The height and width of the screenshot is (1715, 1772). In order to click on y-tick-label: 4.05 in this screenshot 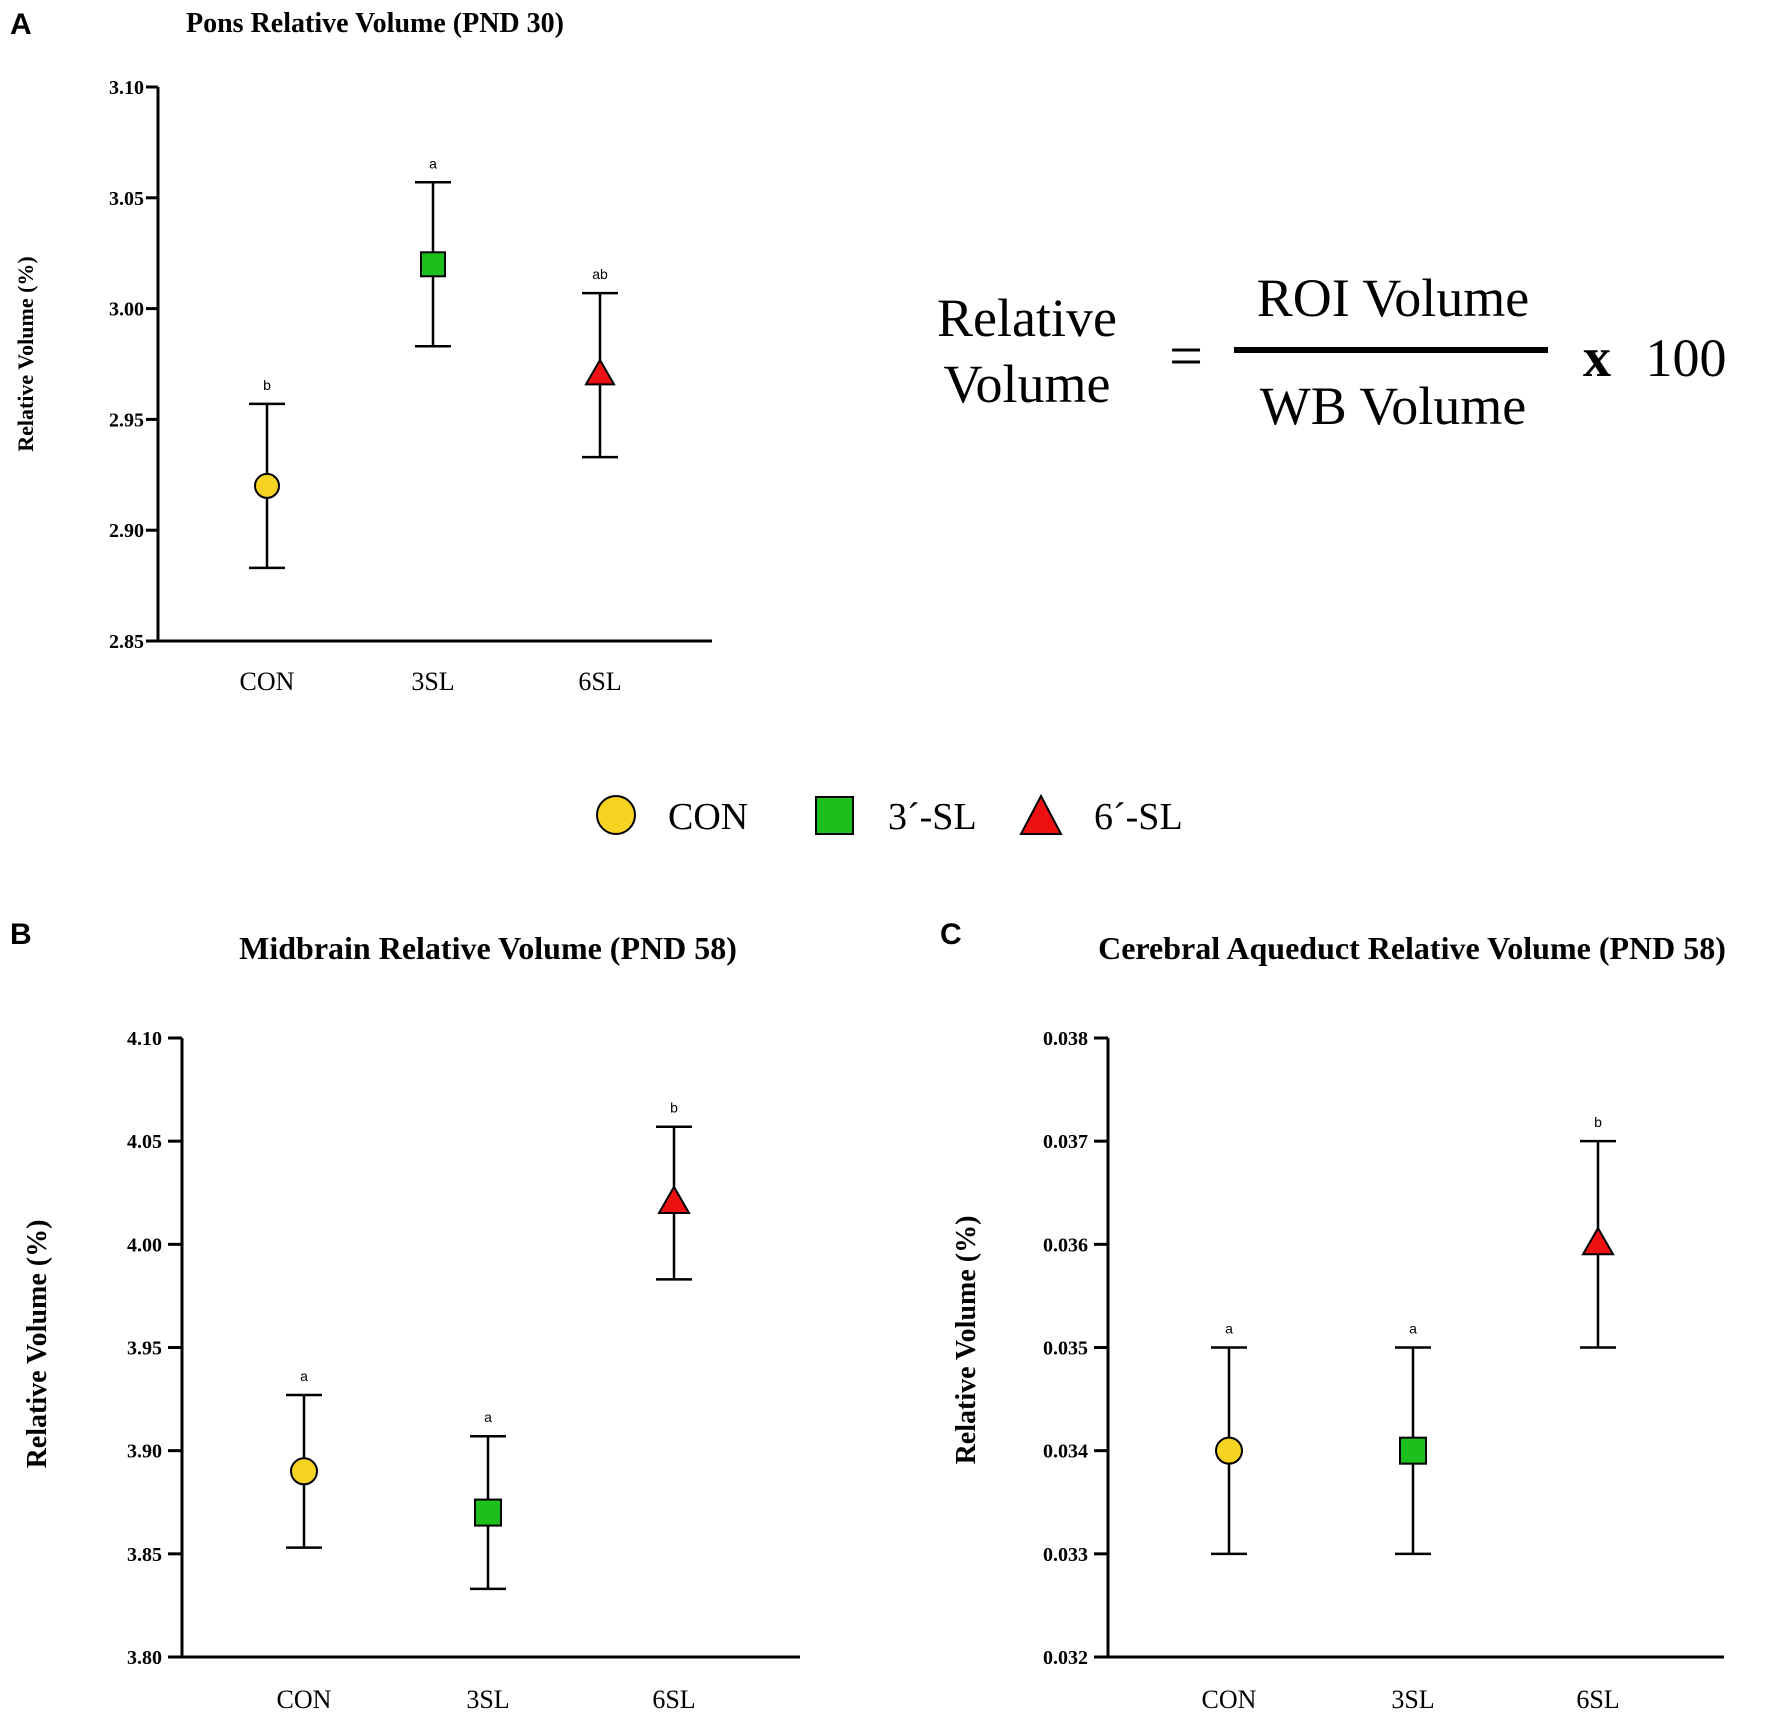, I will do `click(144, 1142)`.